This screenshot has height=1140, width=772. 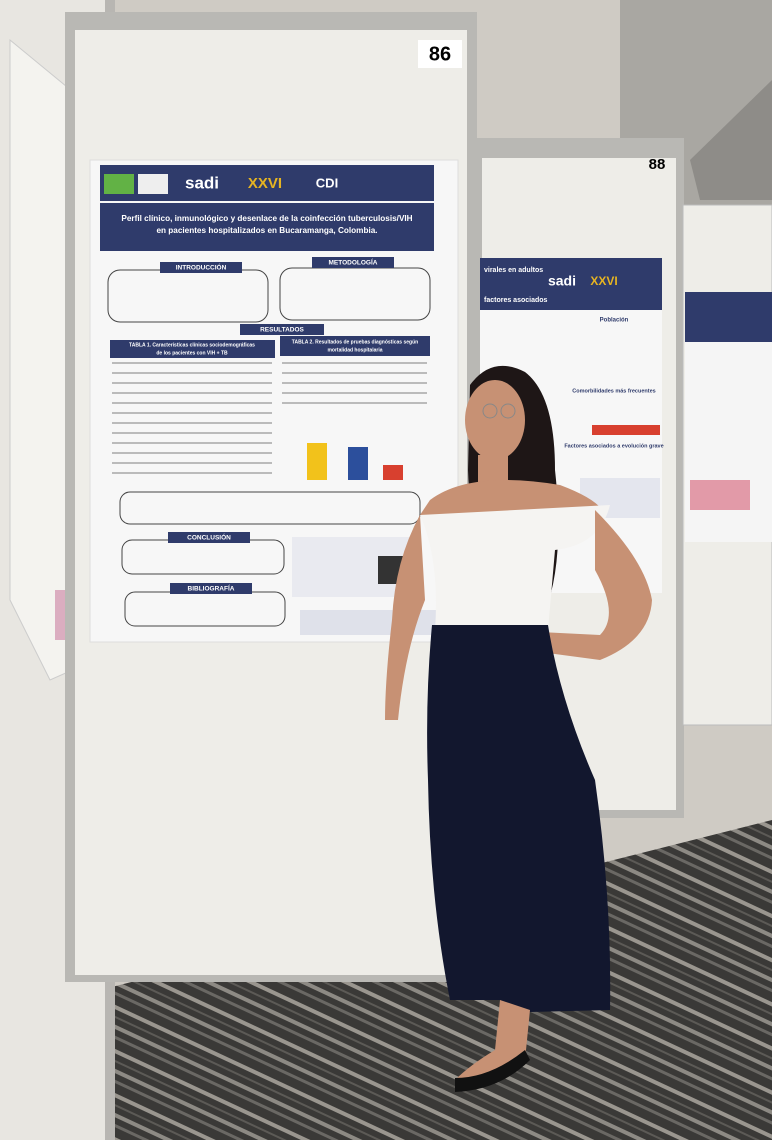 What do you see at coordinates (192, 353) in the screenshot?
I see `table-title: de los pacientes con VIH + TB` at bounding box center [192, 353].